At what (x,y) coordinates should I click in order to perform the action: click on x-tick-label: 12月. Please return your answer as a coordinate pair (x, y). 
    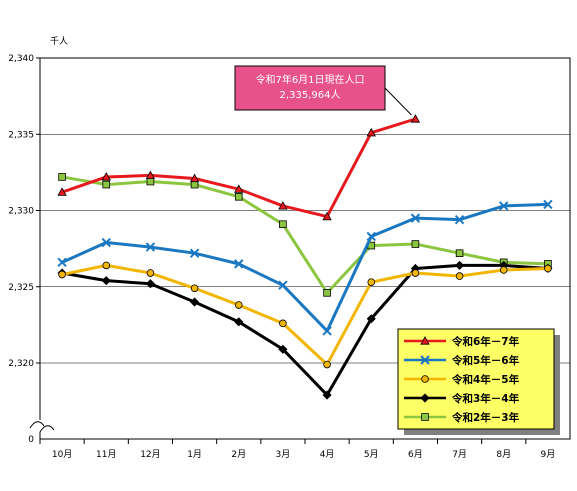
    Looking at the image, I should click on (150, 454).